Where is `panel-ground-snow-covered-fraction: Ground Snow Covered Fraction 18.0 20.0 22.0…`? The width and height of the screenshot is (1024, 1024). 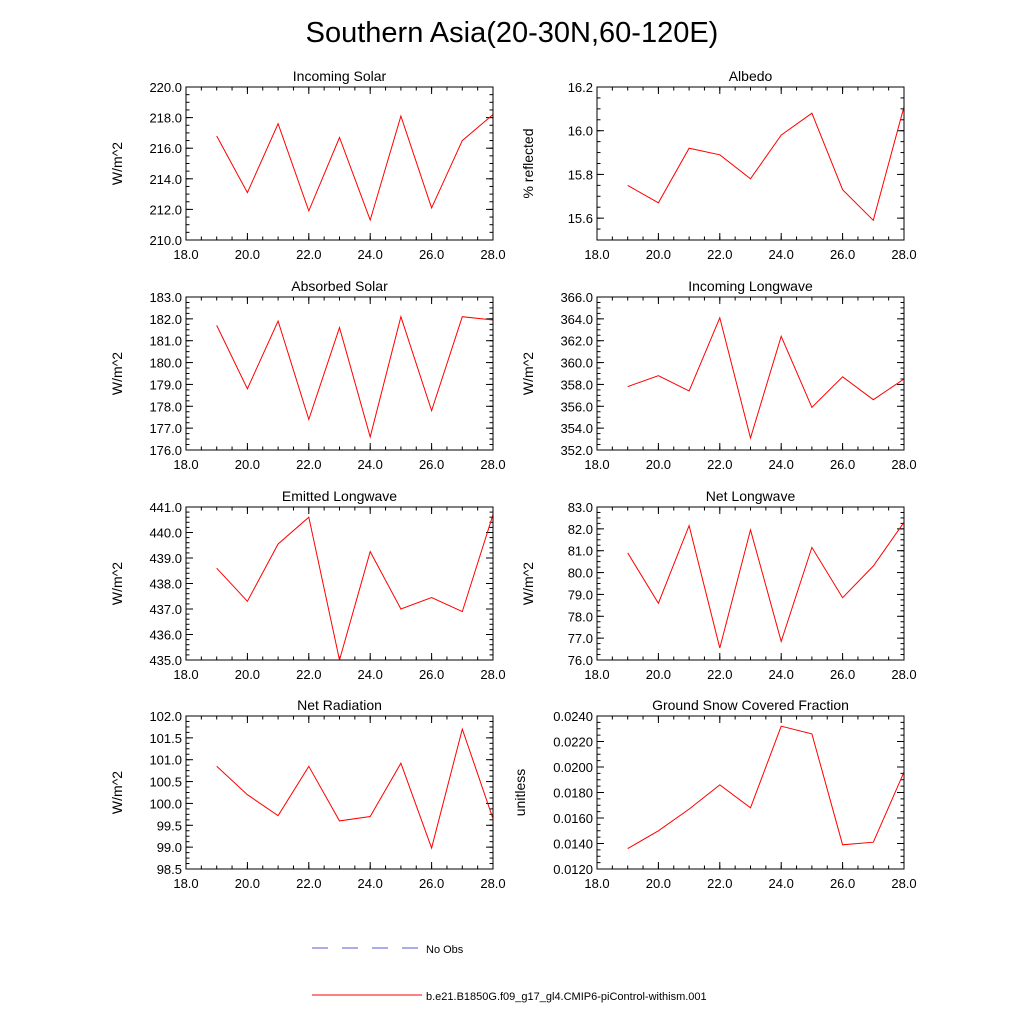 panel-ground-snow-covered-fraction: Ground Snow Covered Fraction 18.0 20.0 22.0… is located at coordinates (714, 794).